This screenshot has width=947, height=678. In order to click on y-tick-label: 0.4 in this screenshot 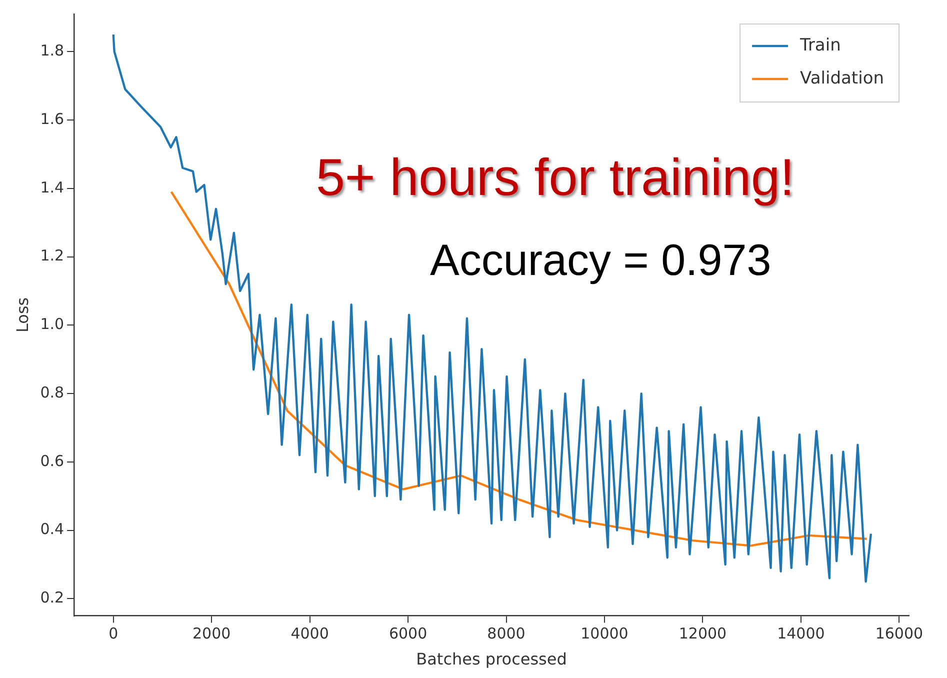, I will do `click(52, 529)`.